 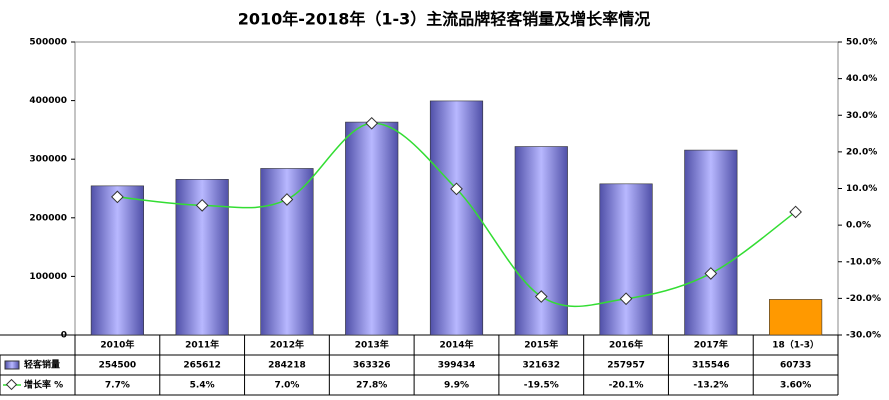 I want to click on table-value: 399434, so click(x=457, y=366).